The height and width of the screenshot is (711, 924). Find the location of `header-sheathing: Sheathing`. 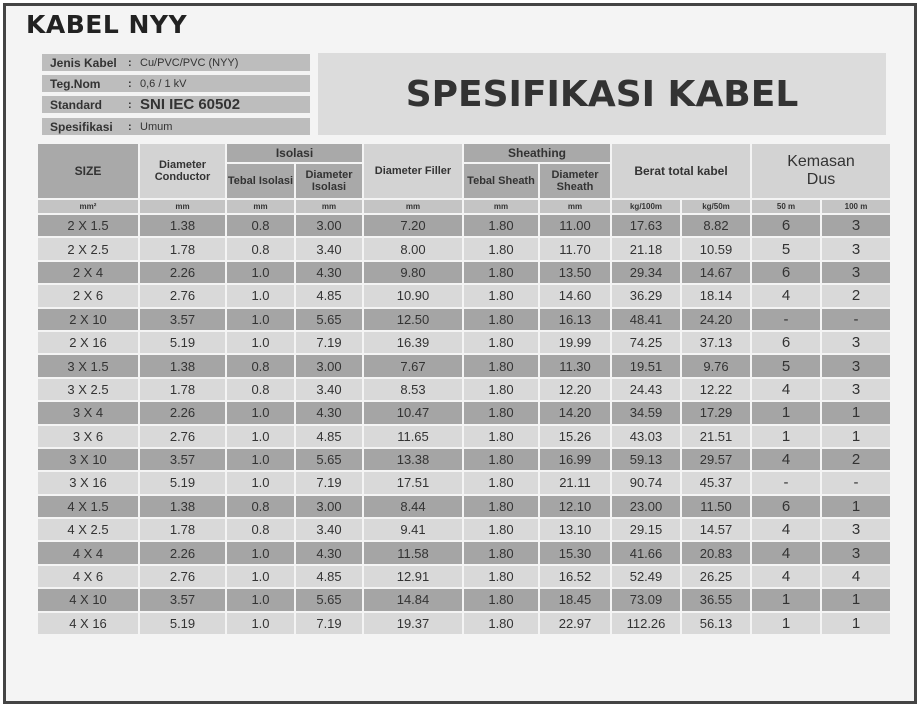

header-sheathing: Sheathing is located at coordinates (537, 153).